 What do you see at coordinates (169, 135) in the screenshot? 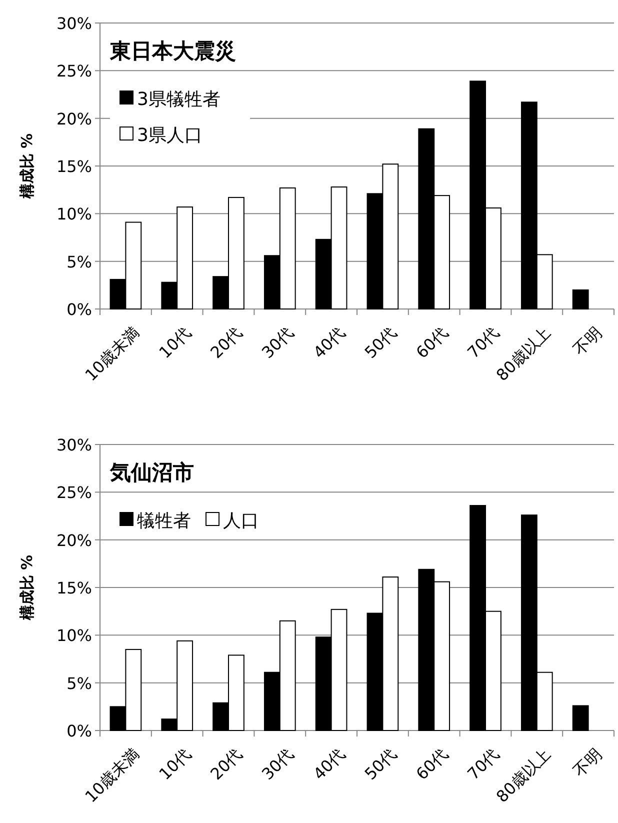
I see `legend-label: 3県人口` at bounding box center [169, 135].